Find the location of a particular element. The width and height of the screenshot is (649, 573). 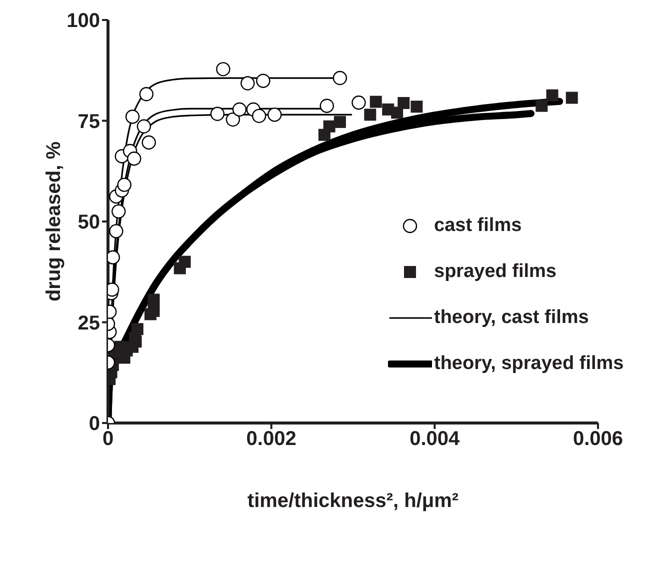

y-axis-title: drug released, % is located at coordinates (54, 221).